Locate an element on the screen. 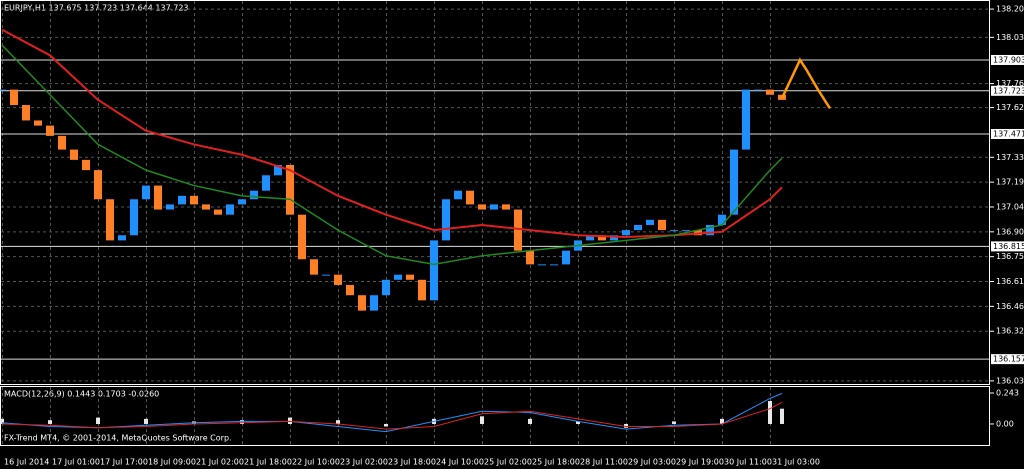 This screenshot has width=1024, height=469. x-tick-label: 17 Jul 01:00 is located at coordinates (76, 462).